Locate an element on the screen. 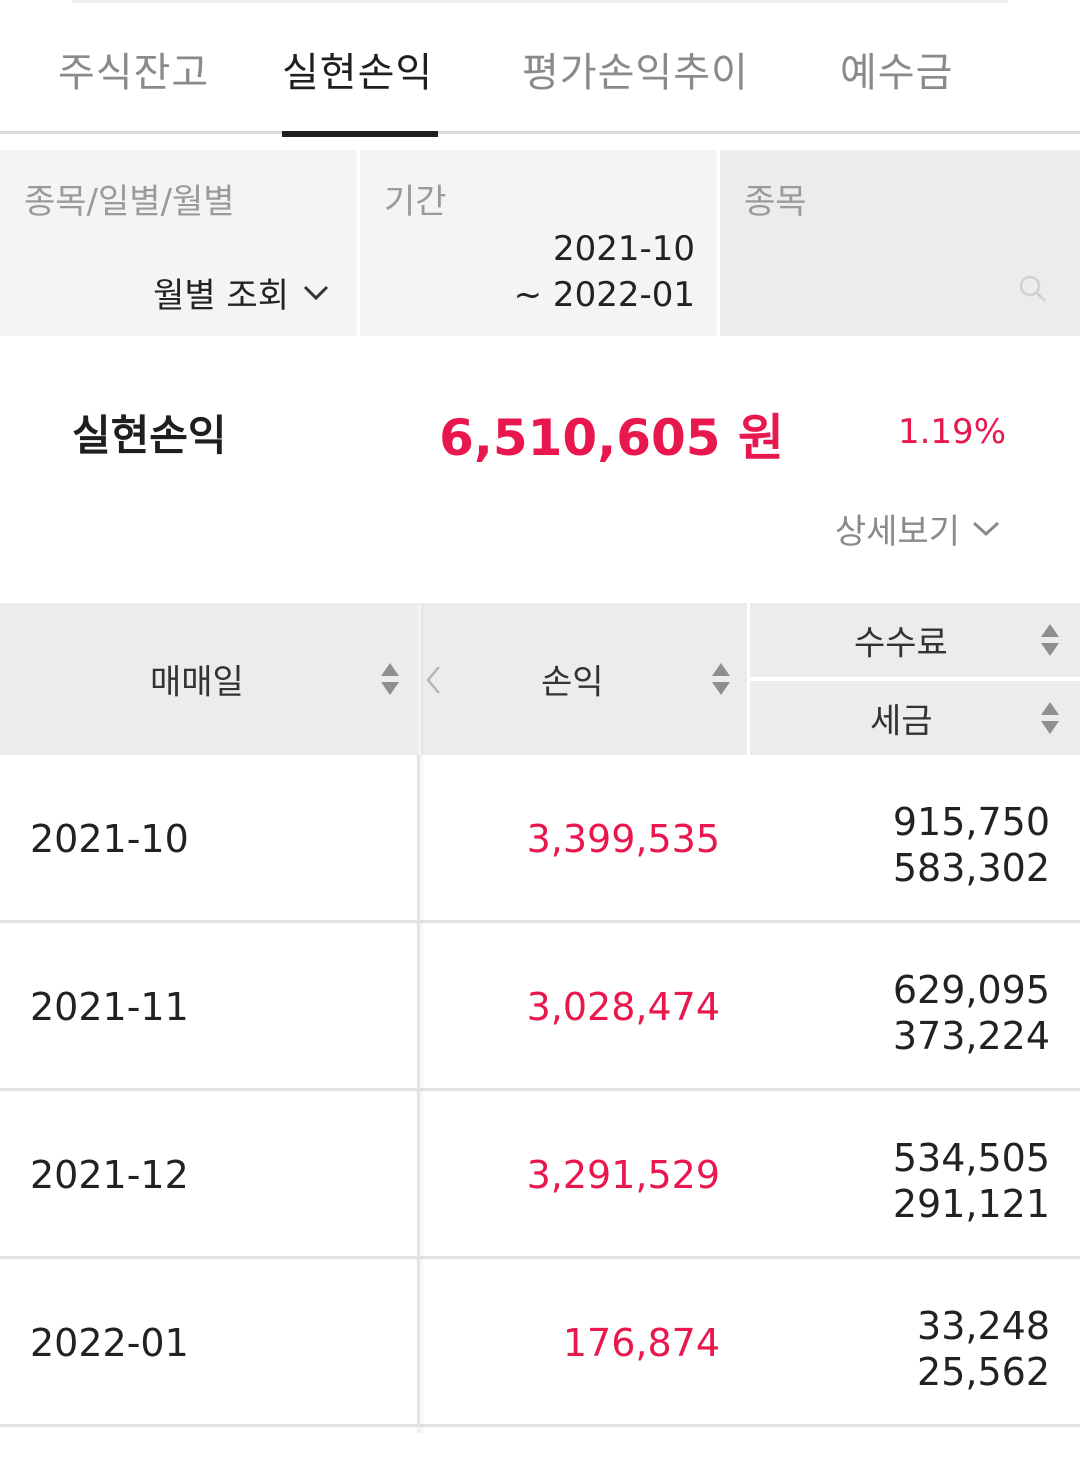 Image resolution: width=1080 pixels, height=1462 pixels. column-header-label: 손익 is located at coordinates (572, 682).